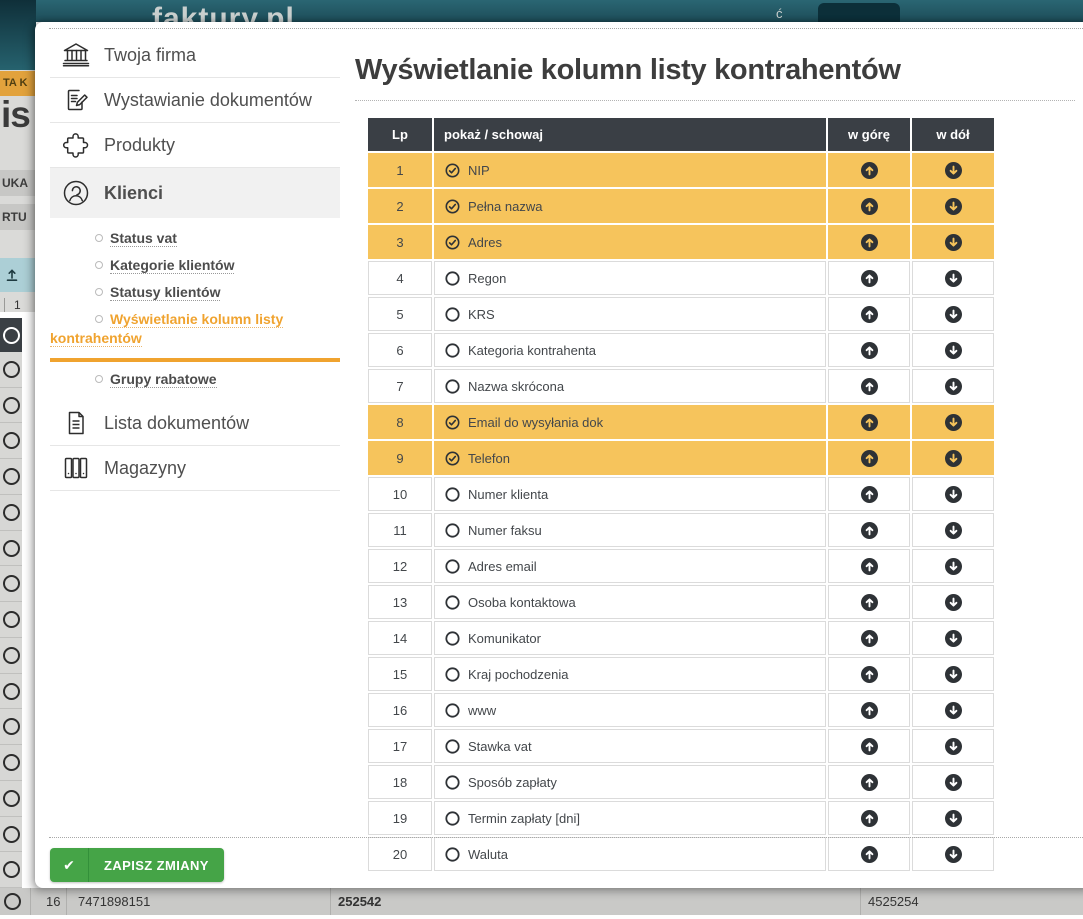 This screenshot has width=1083, height=919. Describe the element at coordinates (195, 265) in the screenshot. I see `submenu-item-kategorie-klient-w: Kategorie klientów` at that location.